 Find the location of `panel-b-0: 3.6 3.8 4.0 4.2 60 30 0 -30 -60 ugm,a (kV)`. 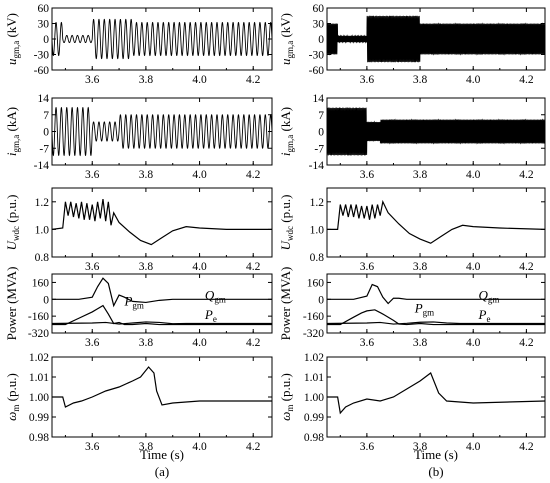

panel-b-0: 3.6 3.8 4.0 4.2 60 30 0 -30 -60 ugm,a (kV) is located at coordinates (412, 44).